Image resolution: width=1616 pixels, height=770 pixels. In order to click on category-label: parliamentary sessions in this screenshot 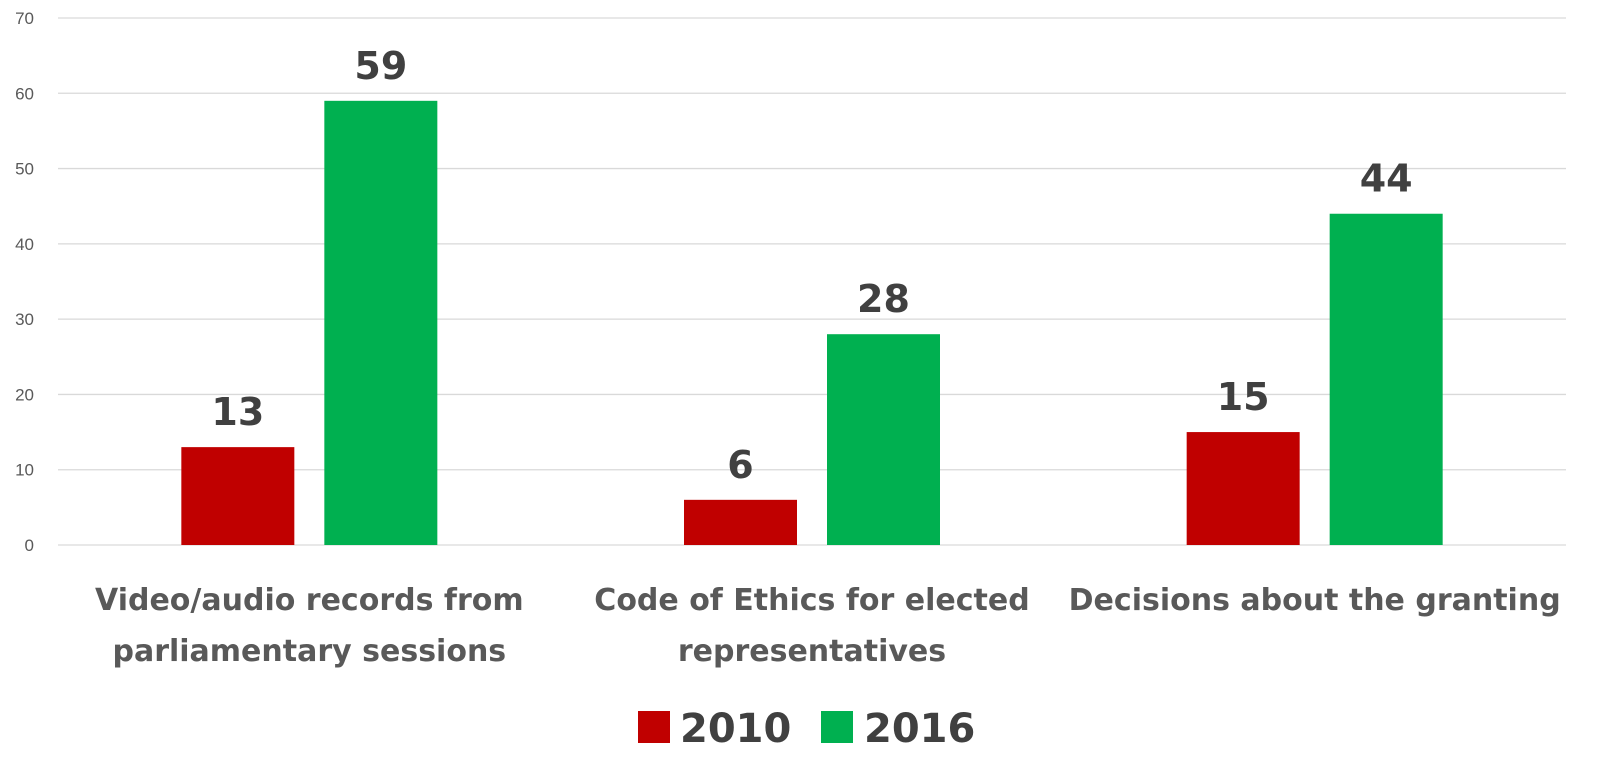, I will do `click(309, 651)`.